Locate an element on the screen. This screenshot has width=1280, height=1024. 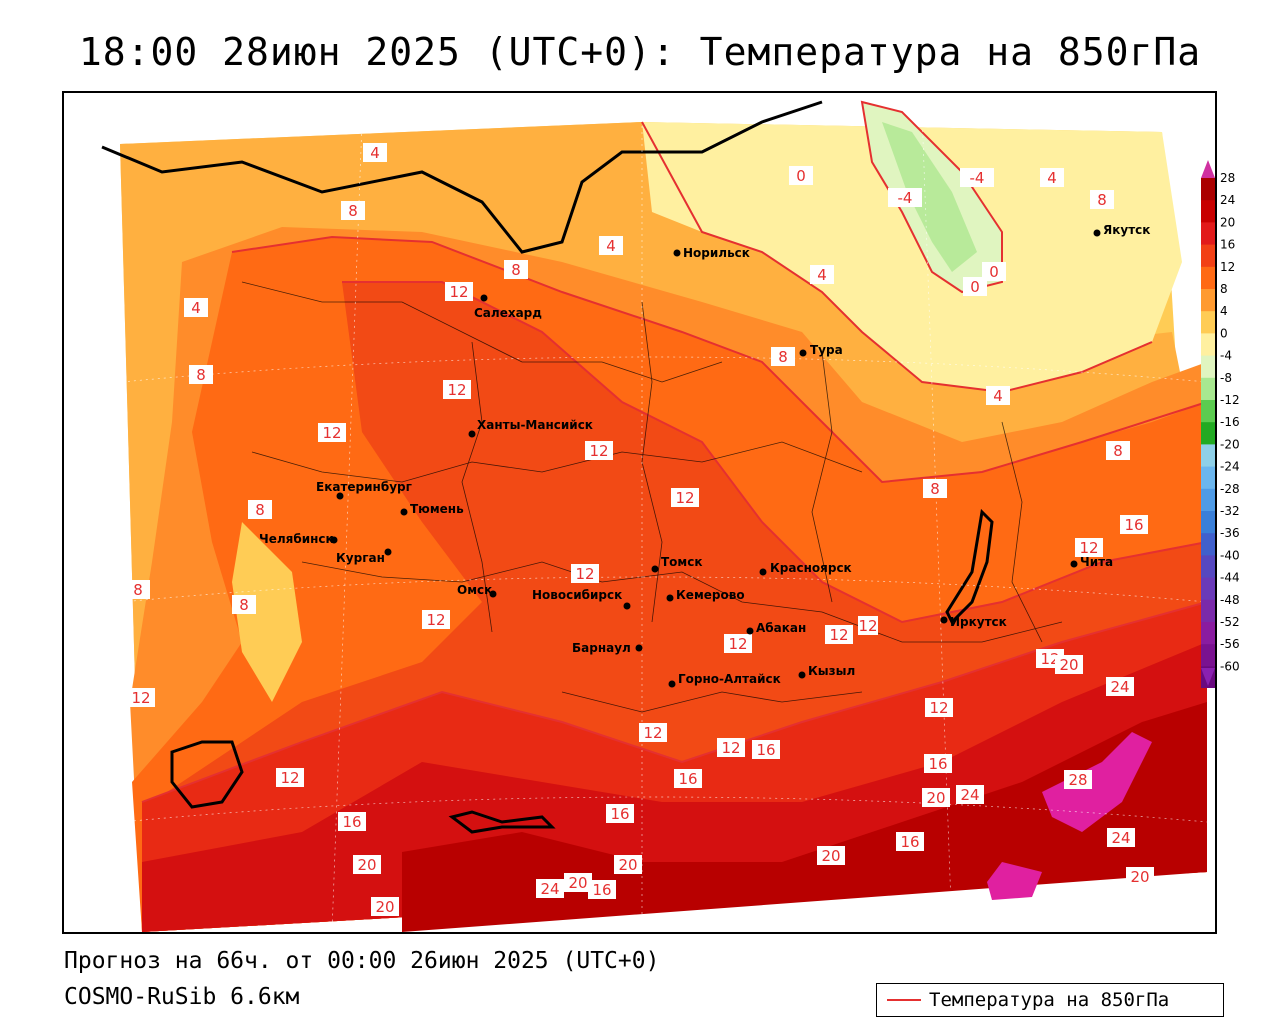
svg-text: Новосибирск is located at coordinates (577, 595).